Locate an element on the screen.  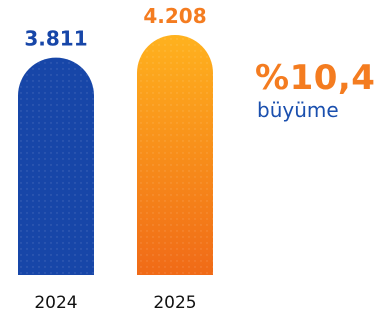
value-label-2024: 3.811 is located at coordinates (55, 39).